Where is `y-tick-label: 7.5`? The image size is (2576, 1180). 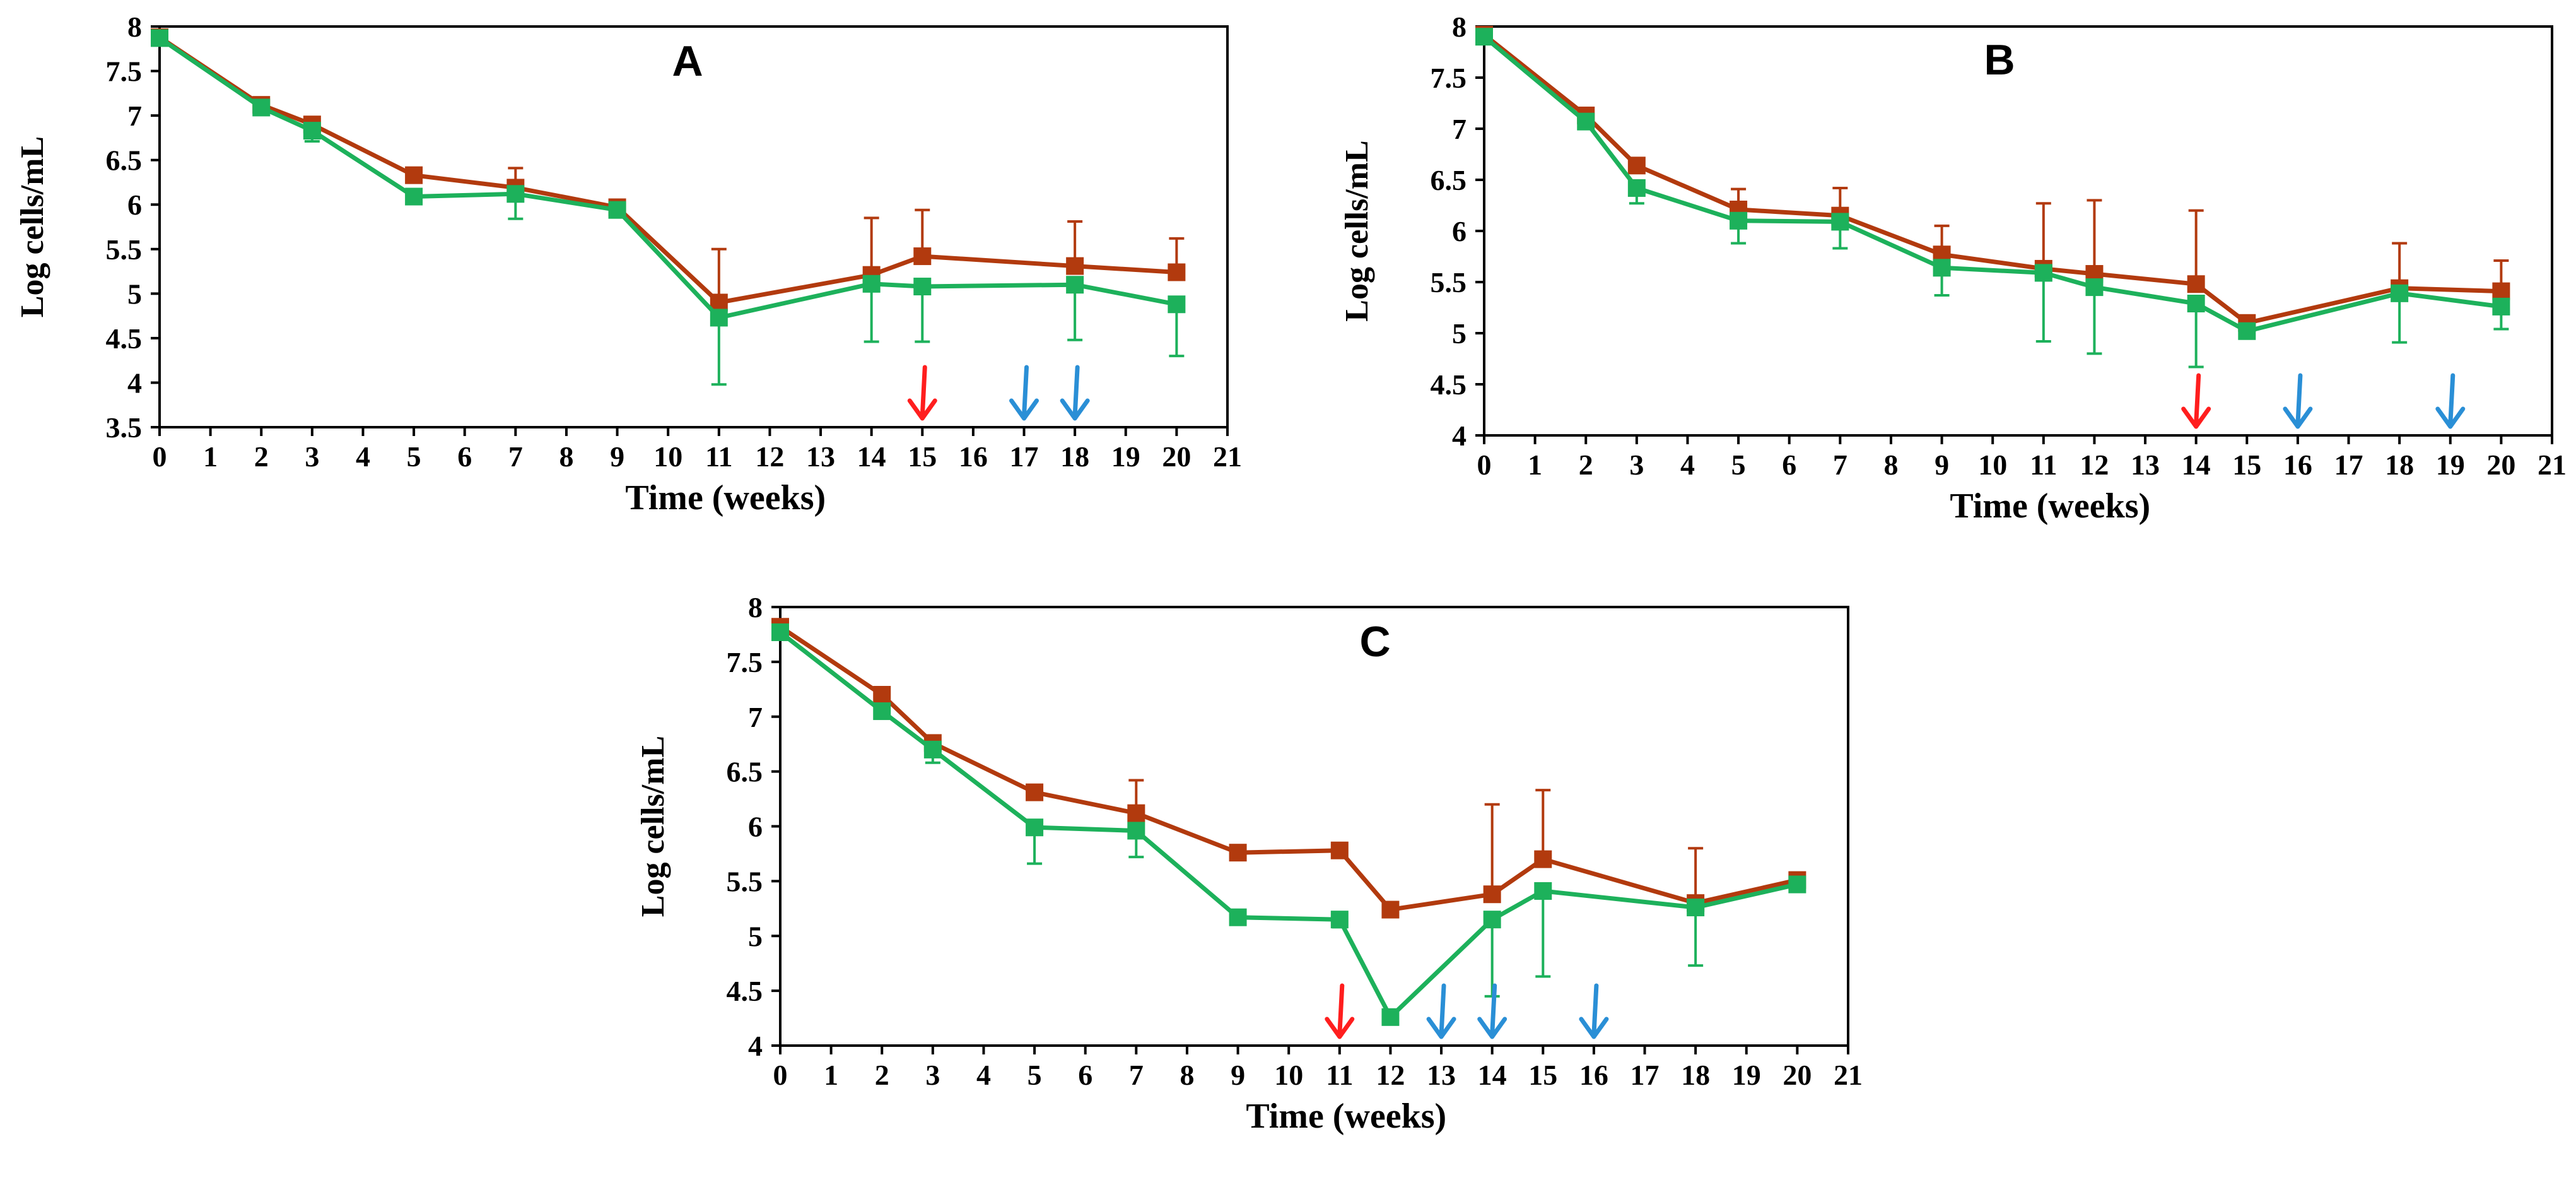
y-tick-label: 7.5 is located at coordinates (124, 72).